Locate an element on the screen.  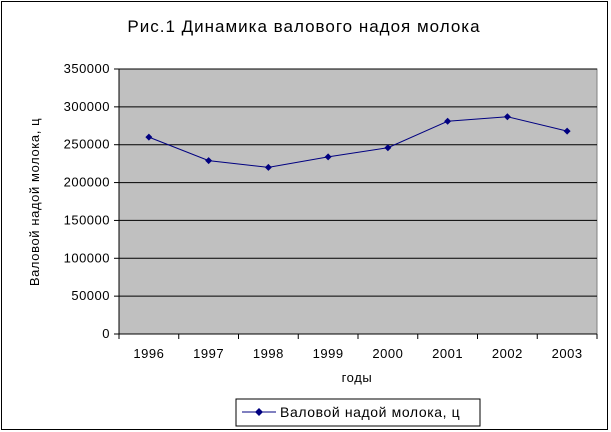
y-tick-label: 100000 is located at coordinates (87, 257).